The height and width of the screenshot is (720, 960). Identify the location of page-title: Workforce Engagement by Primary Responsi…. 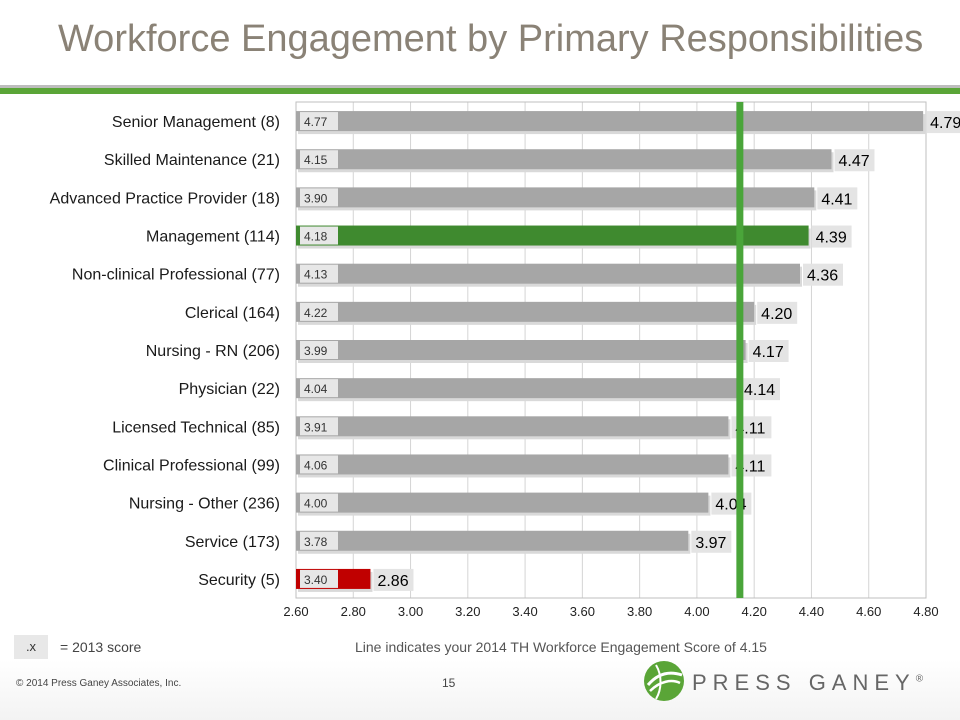
(491, 39).